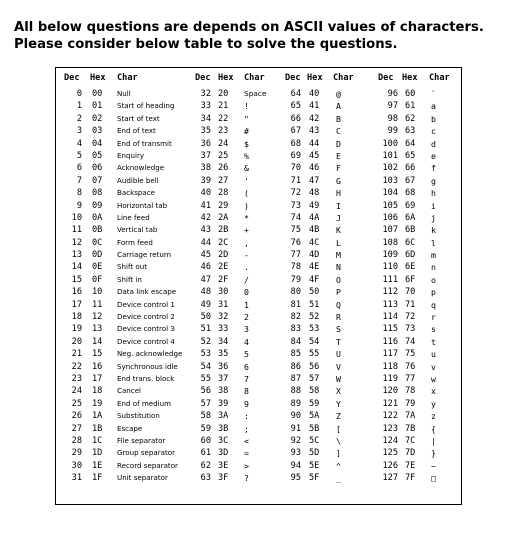 This screenshot has width=516, height=542. What do you see at coordinates (142, 478) in the screenshot?
I see `char-cell: Unit separator` at bounding box center [142, 478].